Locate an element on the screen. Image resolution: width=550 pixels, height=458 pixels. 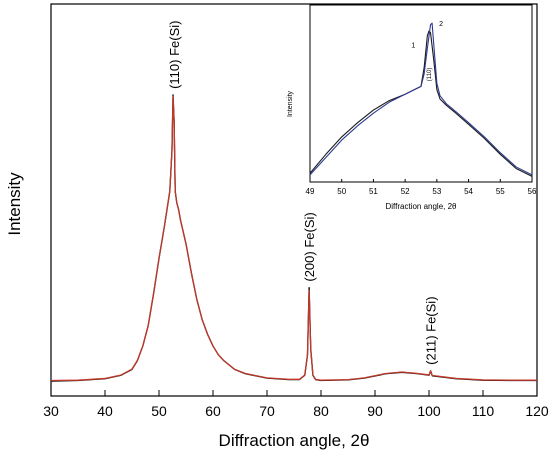
annotation-label: (211) Fe(Si) is located at coordinates (431, 330).